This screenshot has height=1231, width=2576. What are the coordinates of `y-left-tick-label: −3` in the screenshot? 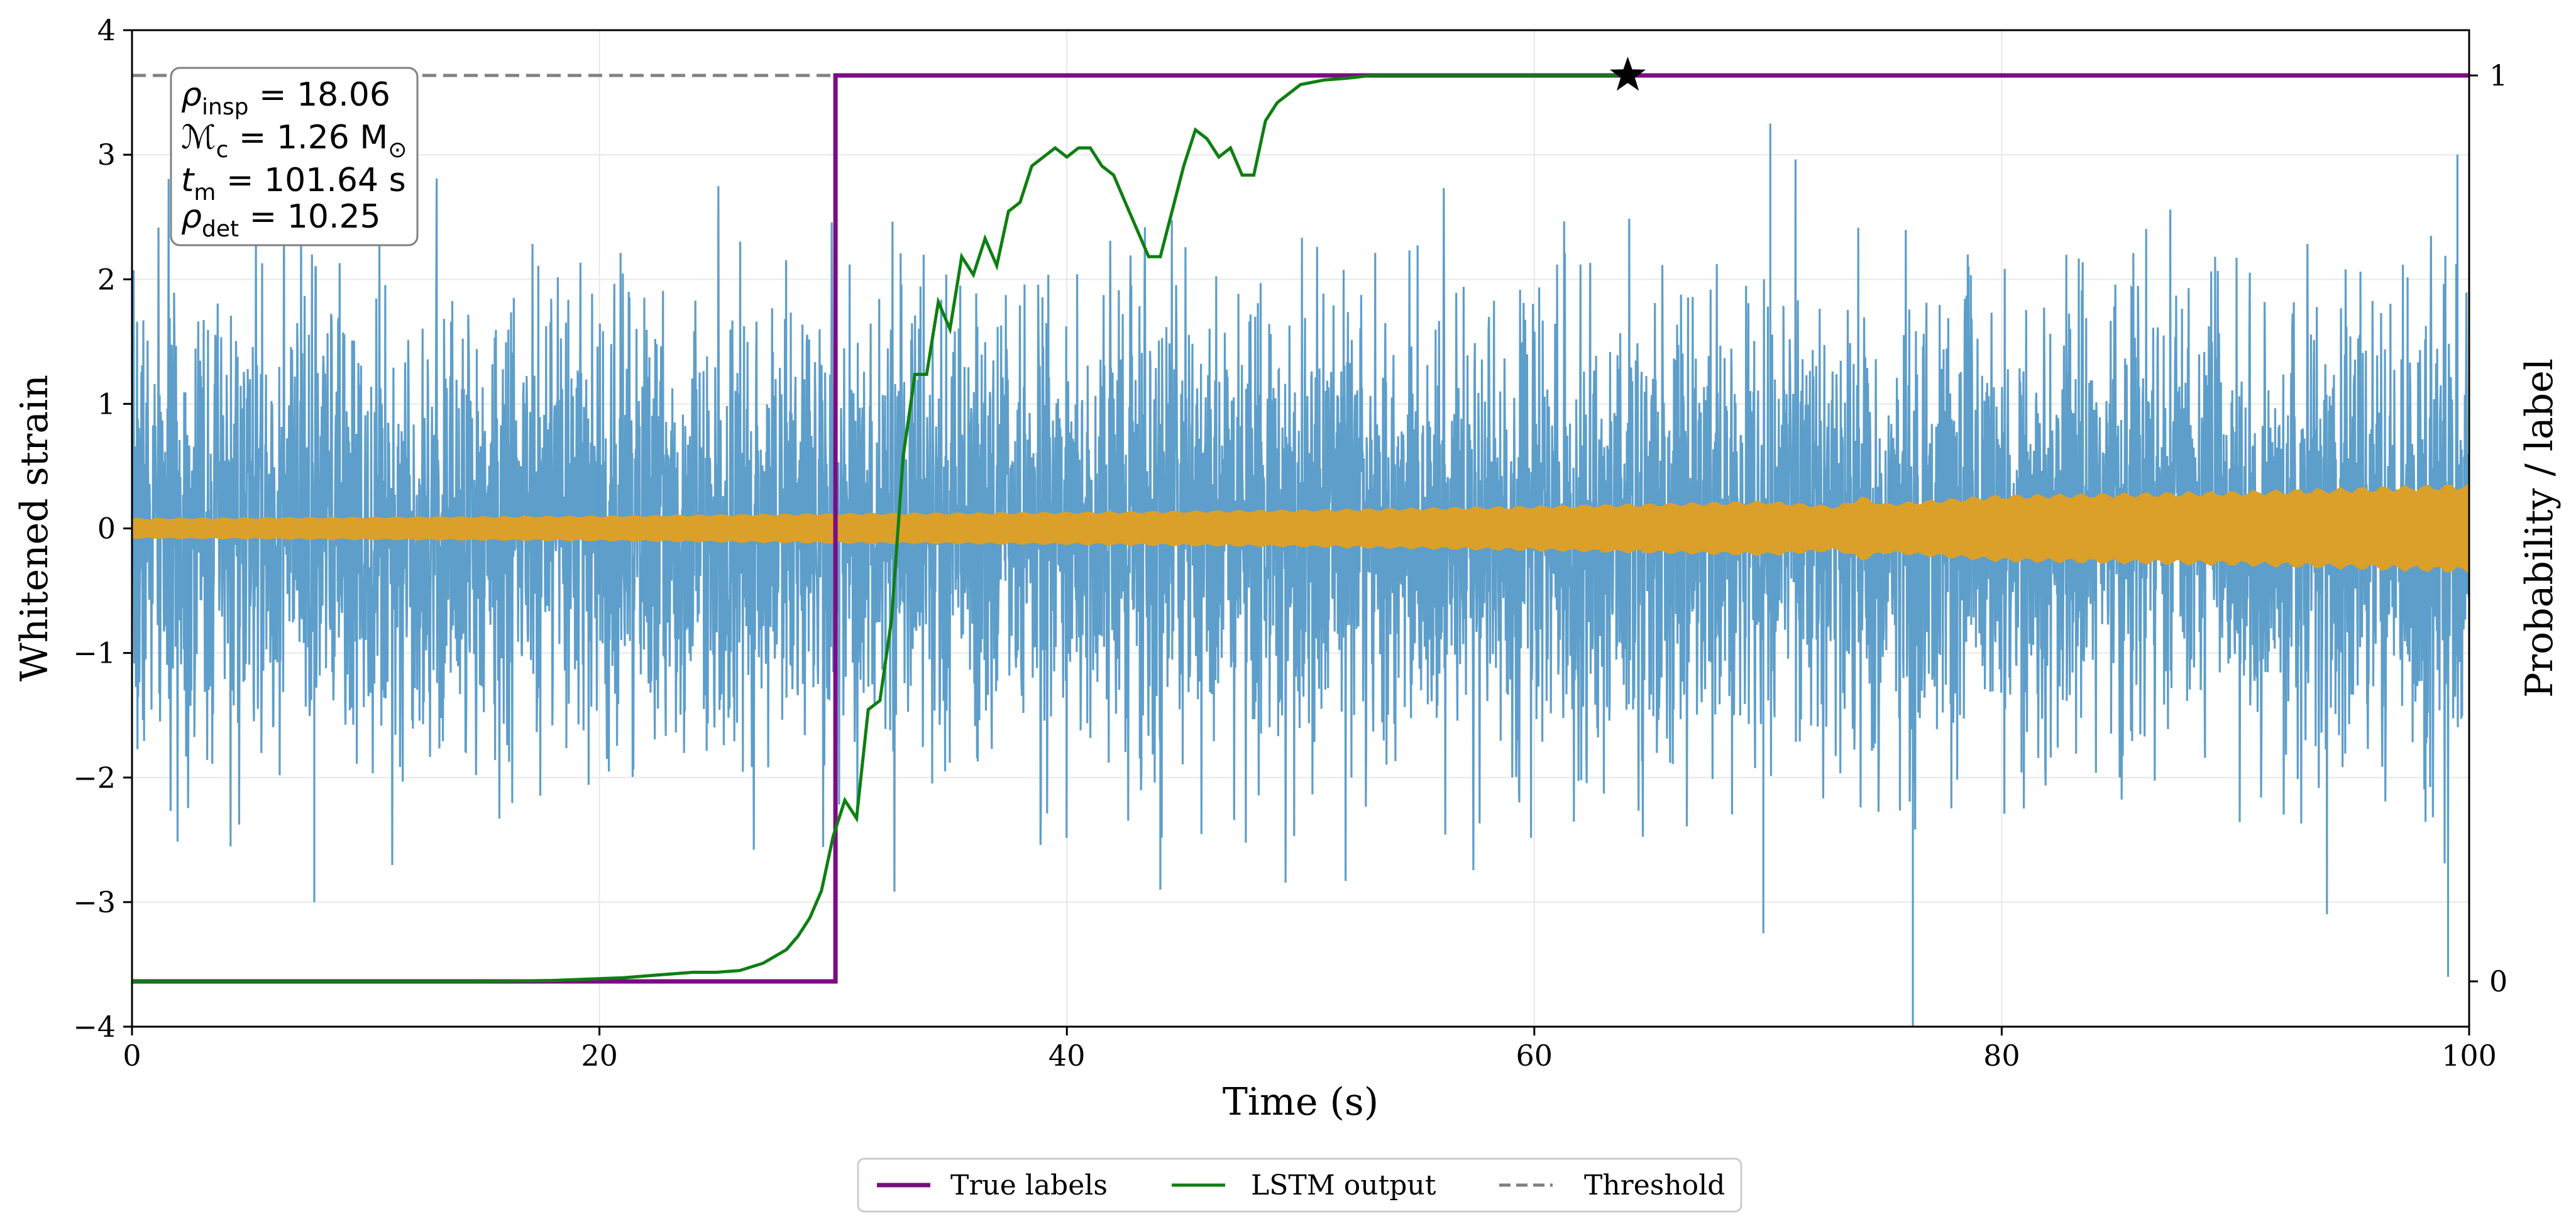 It's located at (94, 902).